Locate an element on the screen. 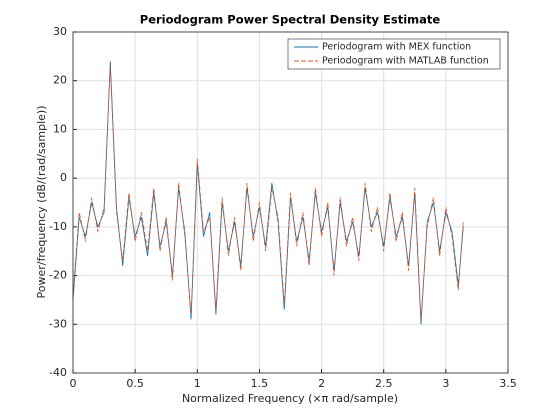 The height and width of the screenshot is (420, 560). x-tick-label: 0 is located at coordinates (73, 383).